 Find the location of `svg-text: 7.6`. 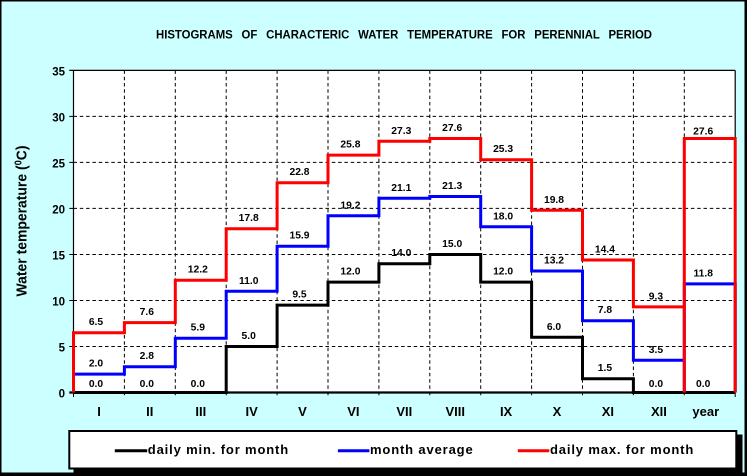

svg-text: 7.6 is located at coordinates (147, 312).